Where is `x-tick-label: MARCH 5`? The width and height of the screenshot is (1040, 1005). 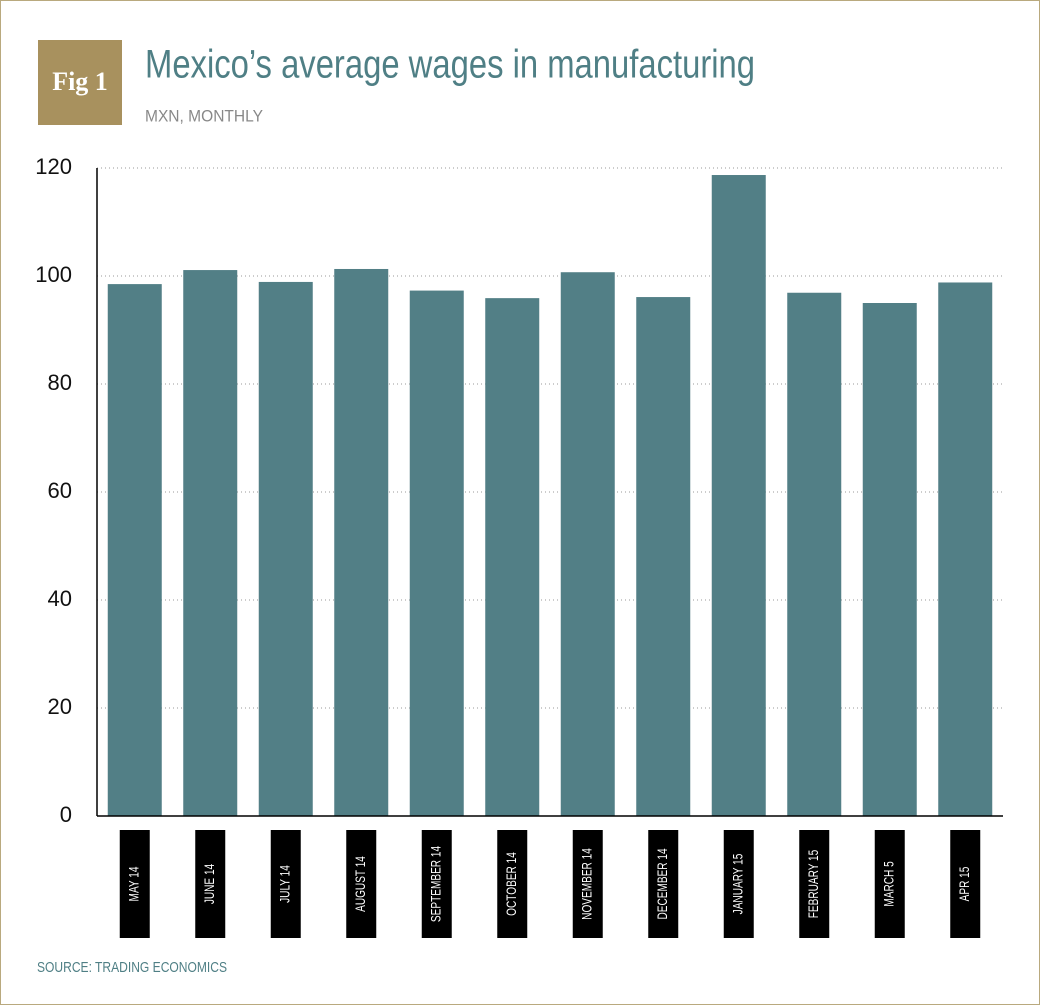
x-tick-label: MARCH 5 is located at coordinates (889, 884).